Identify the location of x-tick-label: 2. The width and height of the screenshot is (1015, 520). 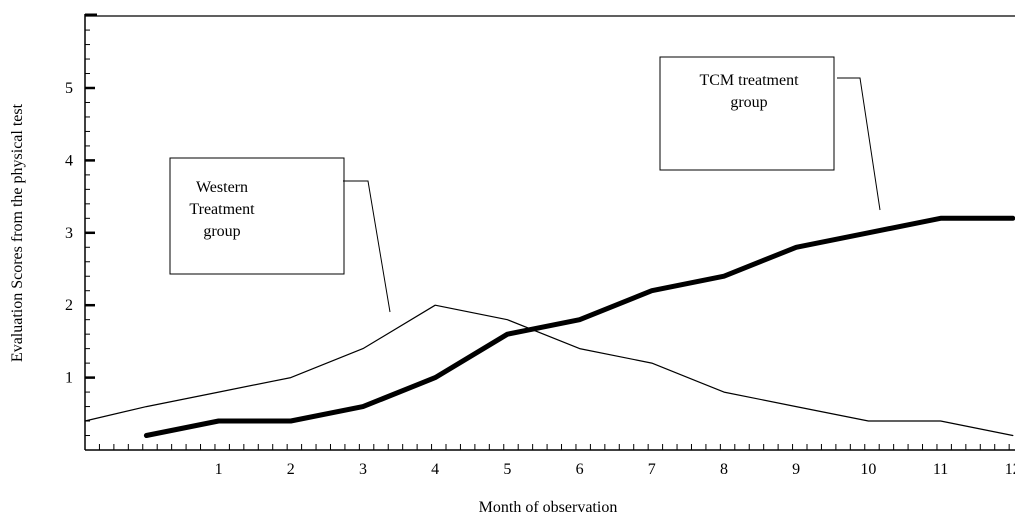
(291, 469).